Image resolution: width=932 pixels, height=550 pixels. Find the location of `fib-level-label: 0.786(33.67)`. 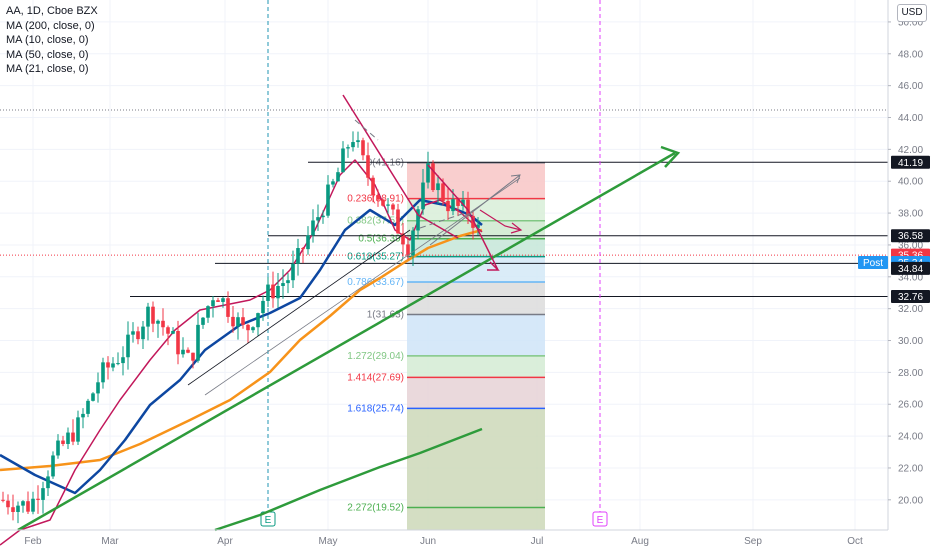

fib-level-label: 0.786(33.67) is located at coordinates (375, 282).